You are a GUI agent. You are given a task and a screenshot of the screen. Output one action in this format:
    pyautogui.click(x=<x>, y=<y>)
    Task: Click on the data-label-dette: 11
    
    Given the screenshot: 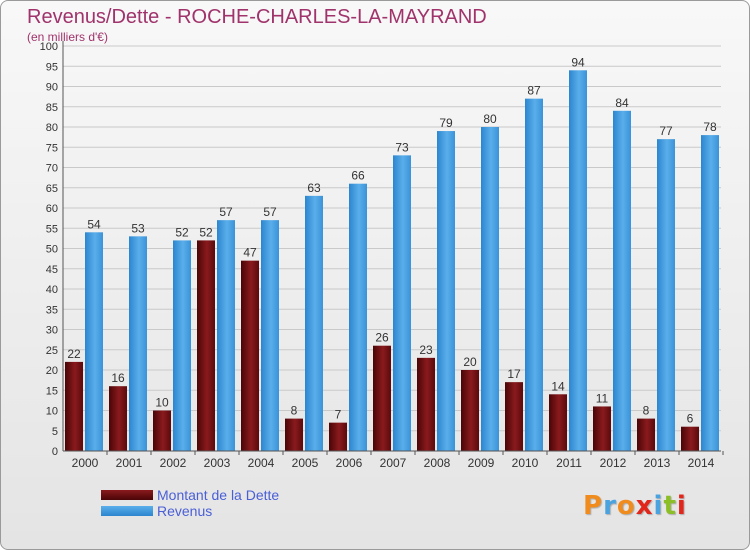 What is the action you would take?
    pyautogui.click(x=602, y=398)
    